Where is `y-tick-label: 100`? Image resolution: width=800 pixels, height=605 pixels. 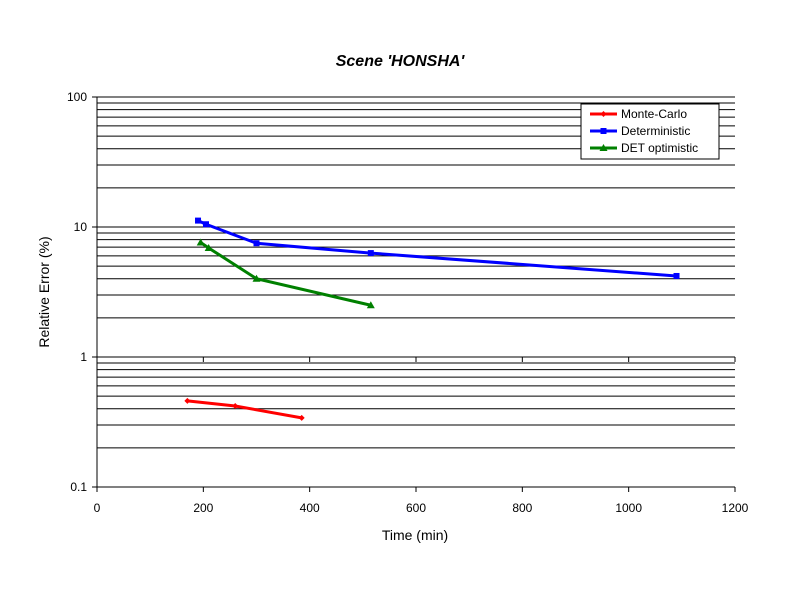 y-tick-label: 100 is located at coordinates (77, 97).